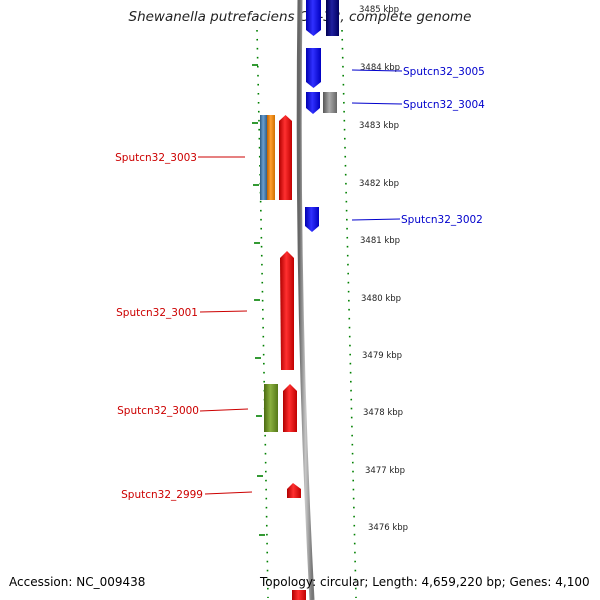  I want to click on tick-label: 3478 kbp, so click(383, 413).